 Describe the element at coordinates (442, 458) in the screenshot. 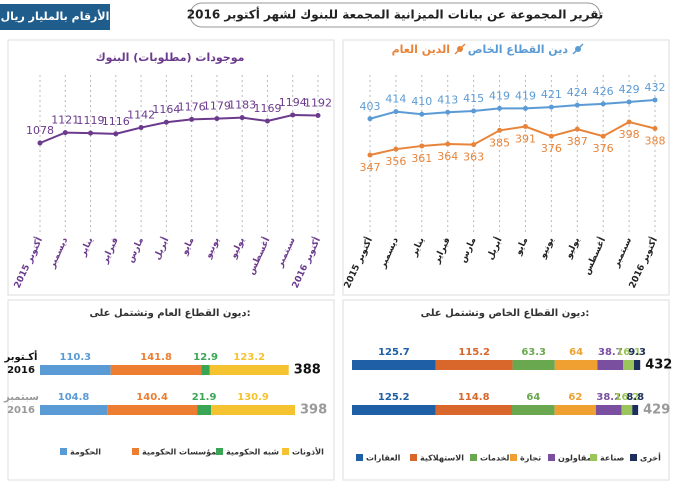

I see `legend-label: الاستهلاكية` at that location.